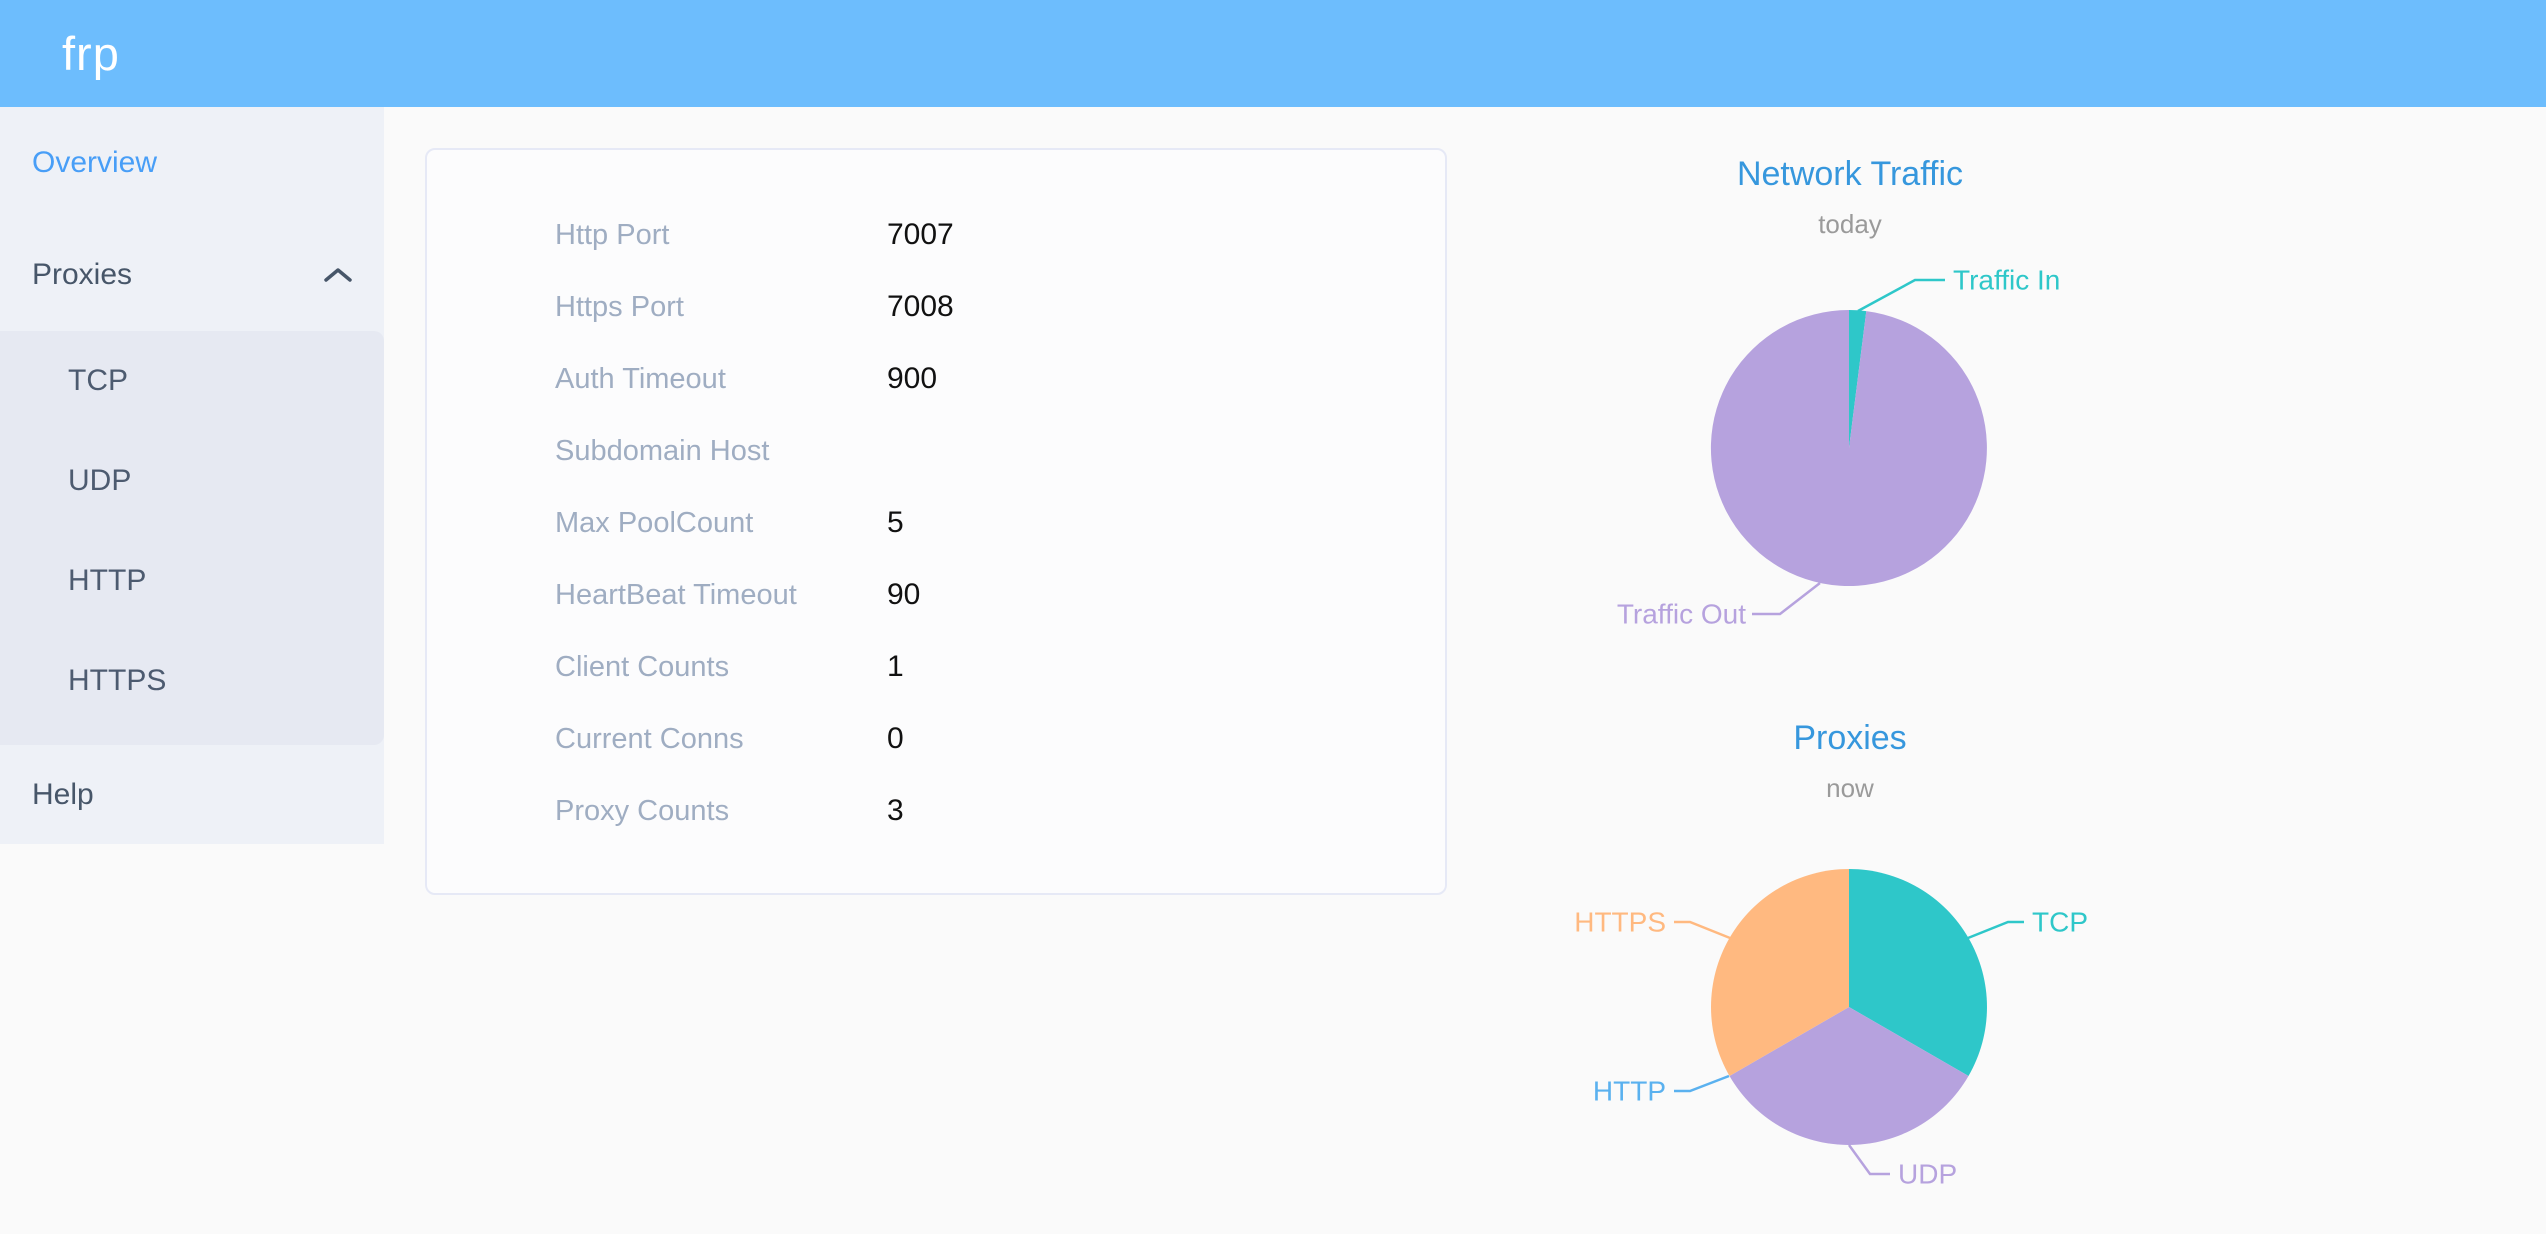 The width and height of the screenshot is (2546, 1234). What do you see at coordinates (662, 450) in the screenshot?
I see `info-label: Subdomain Host` at bounding box center [662, 450].